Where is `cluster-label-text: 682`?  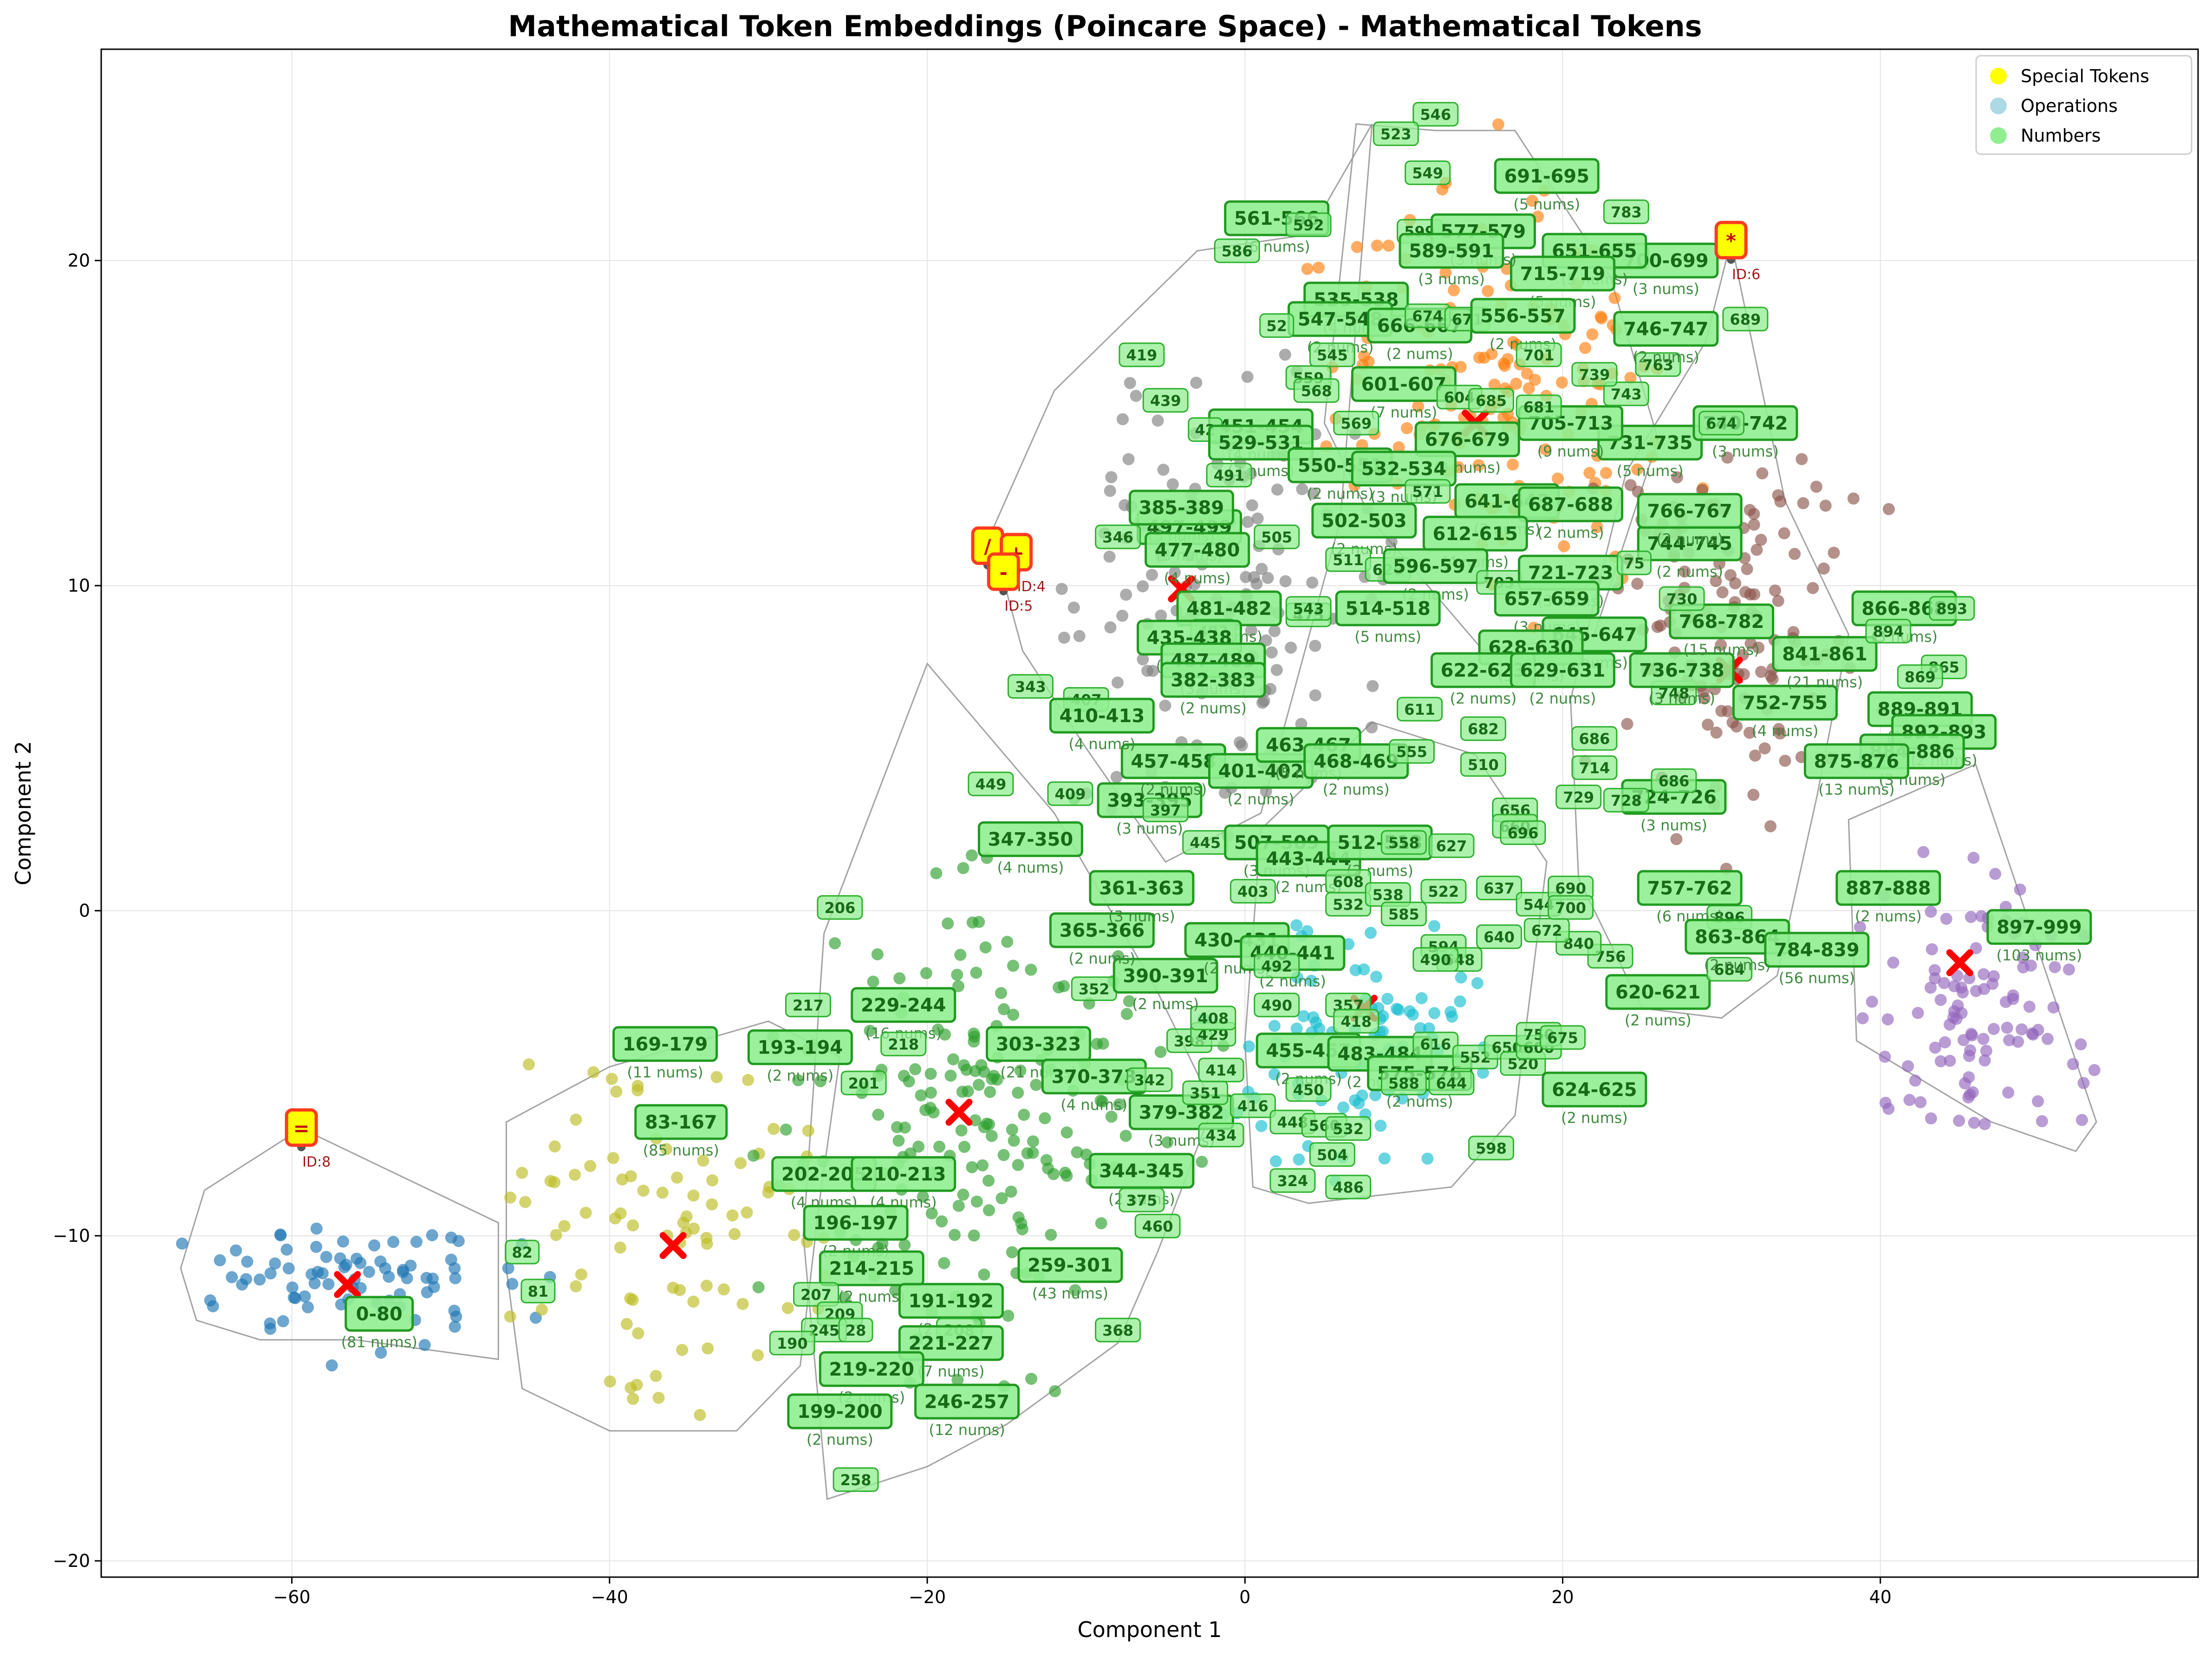
cluster-label-text: 682 is located at coordinates (1483, 729).